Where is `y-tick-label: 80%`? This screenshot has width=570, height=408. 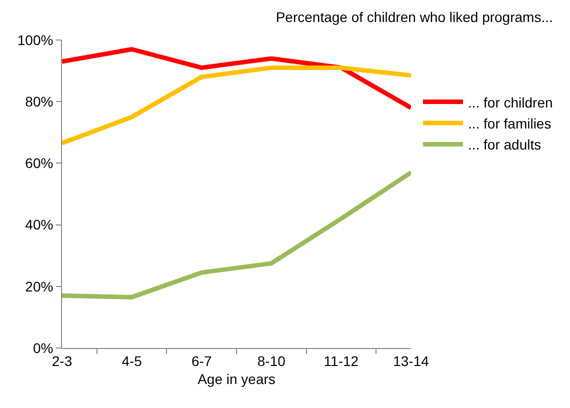 y-tick-label: 80% is located at coordinates (39, 102).